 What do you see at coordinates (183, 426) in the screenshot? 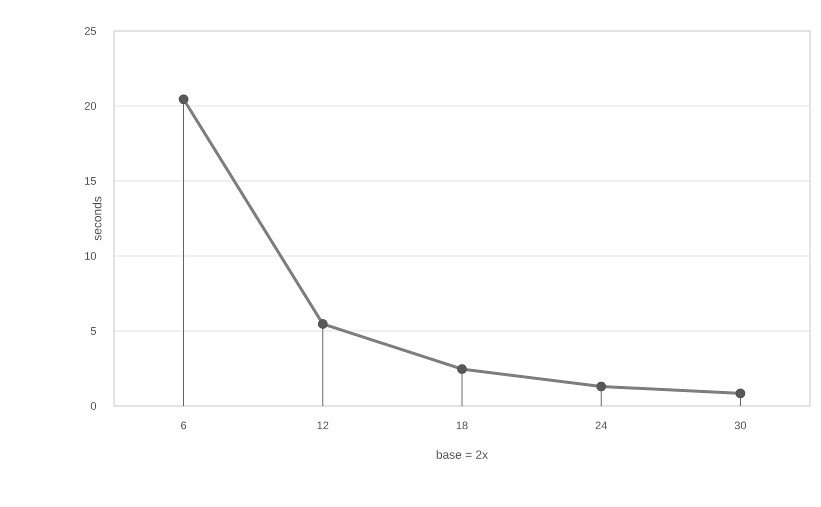
I see `x-tick-label: 6` at bounding box center [183, 426].